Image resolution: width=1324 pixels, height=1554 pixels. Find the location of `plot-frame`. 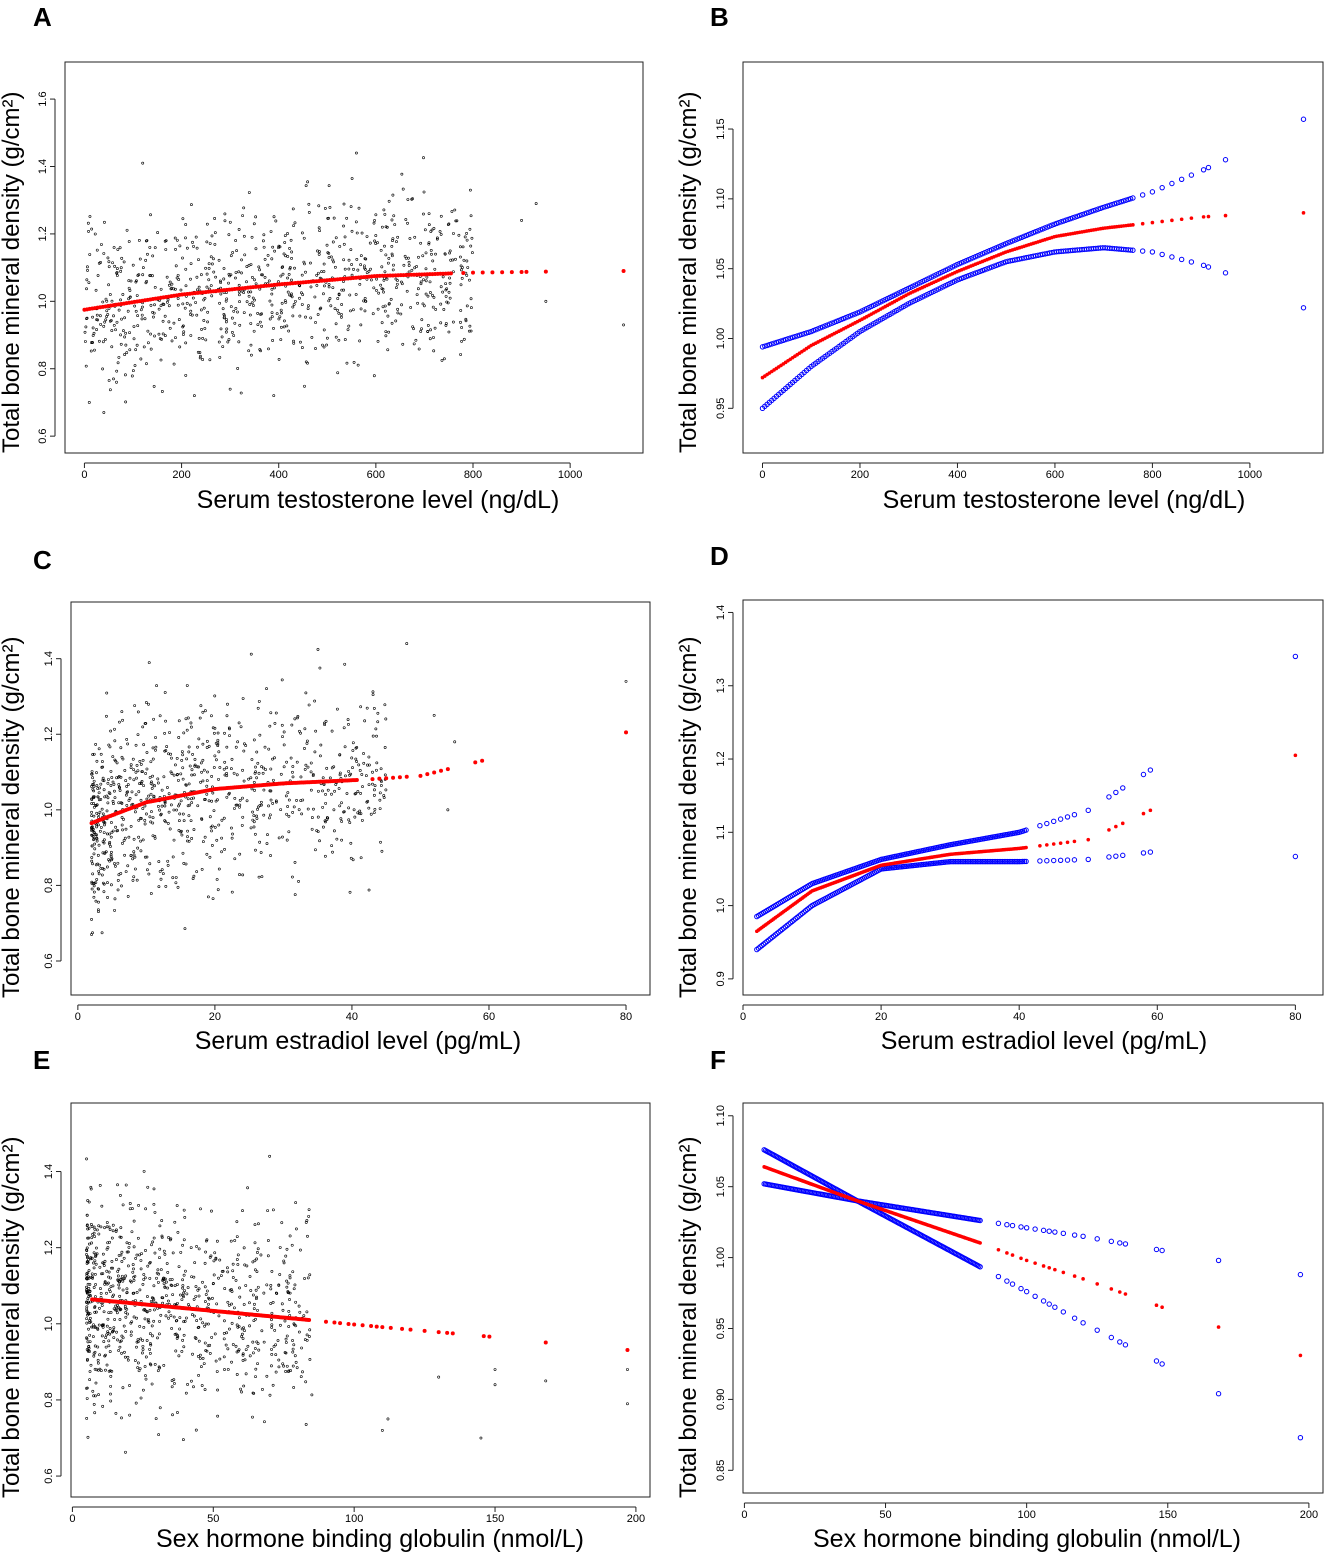

plot-frame is located at coordinates (1033, 1298).